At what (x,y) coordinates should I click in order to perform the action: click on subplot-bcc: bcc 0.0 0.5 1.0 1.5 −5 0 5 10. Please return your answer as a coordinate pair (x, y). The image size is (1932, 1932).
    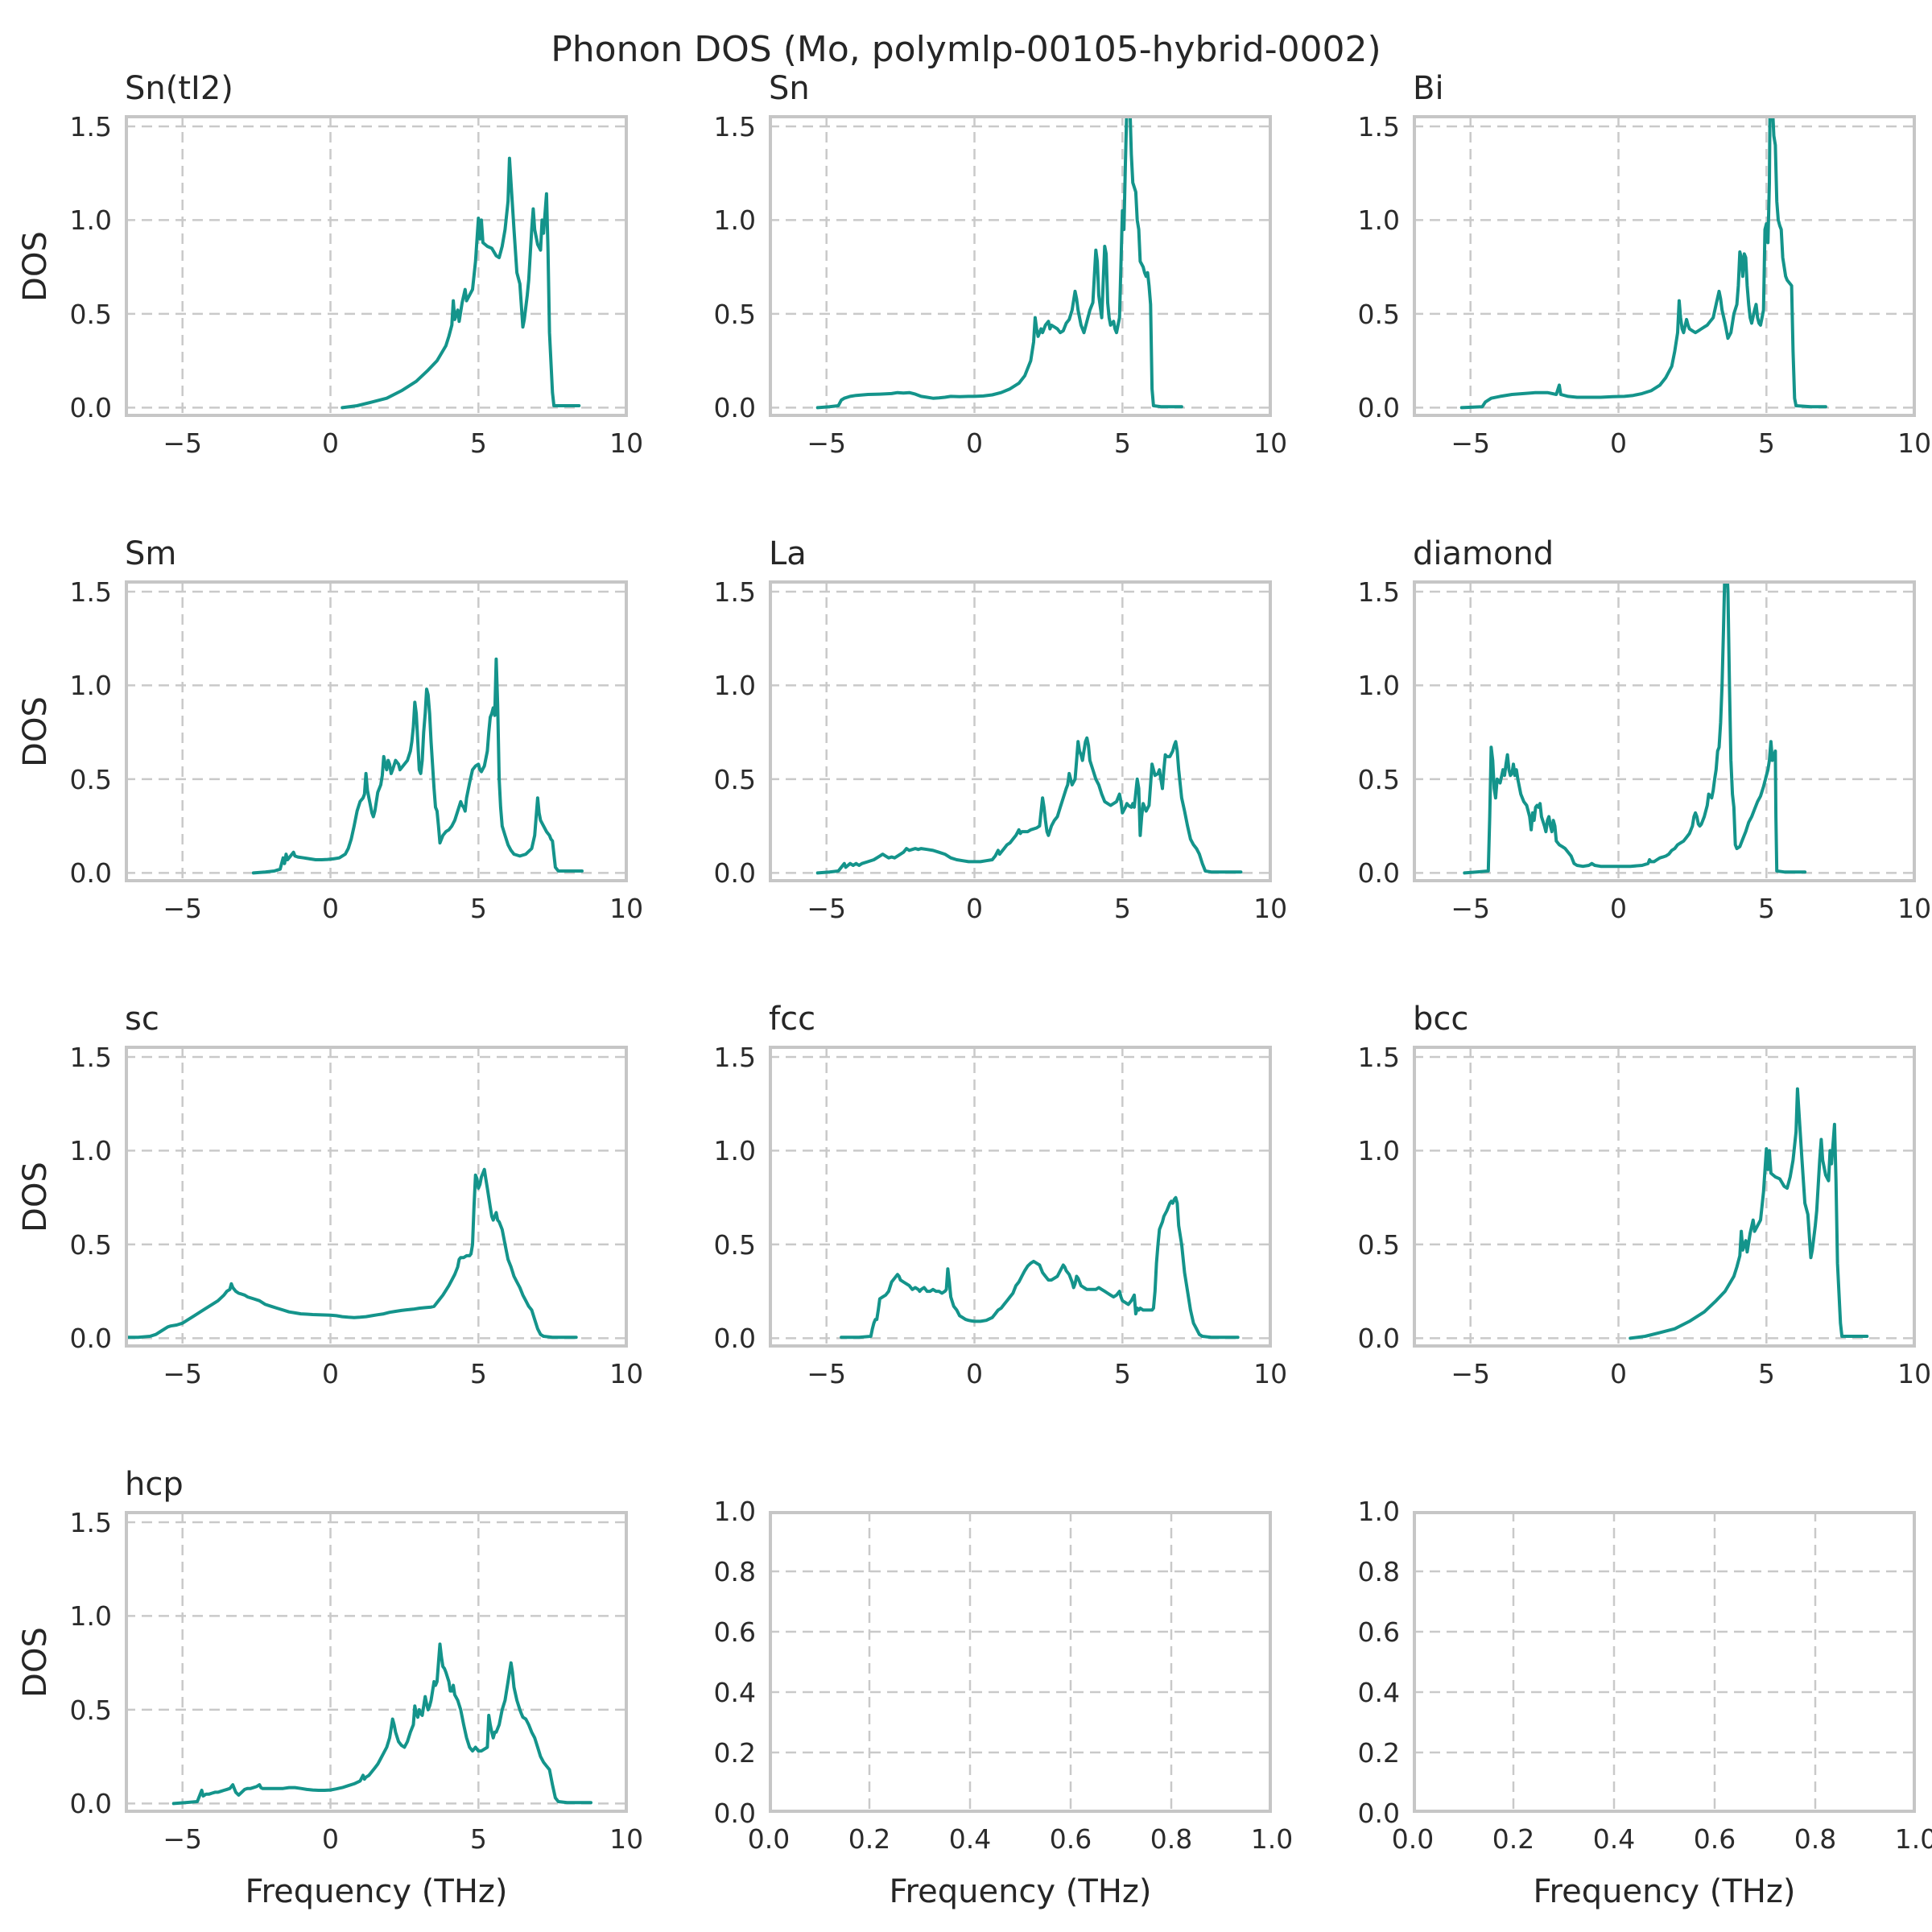
    Looking at the image, I should click on (1610, 1234).